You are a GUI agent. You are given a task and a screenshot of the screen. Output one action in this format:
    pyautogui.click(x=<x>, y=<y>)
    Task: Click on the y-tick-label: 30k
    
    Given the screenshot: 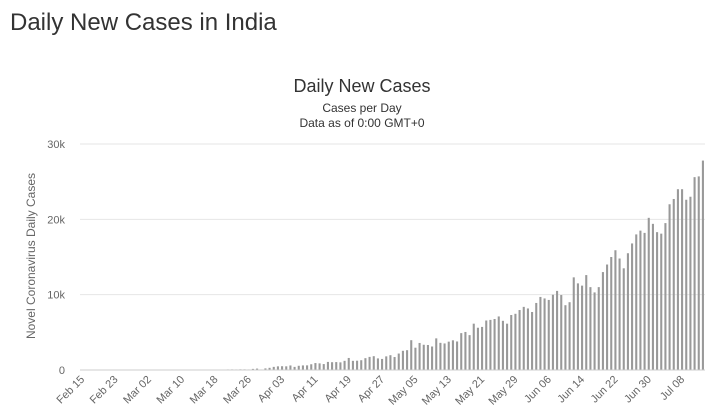 What is the action you would take?
    pyautogui.click(x=56, y=145)
    